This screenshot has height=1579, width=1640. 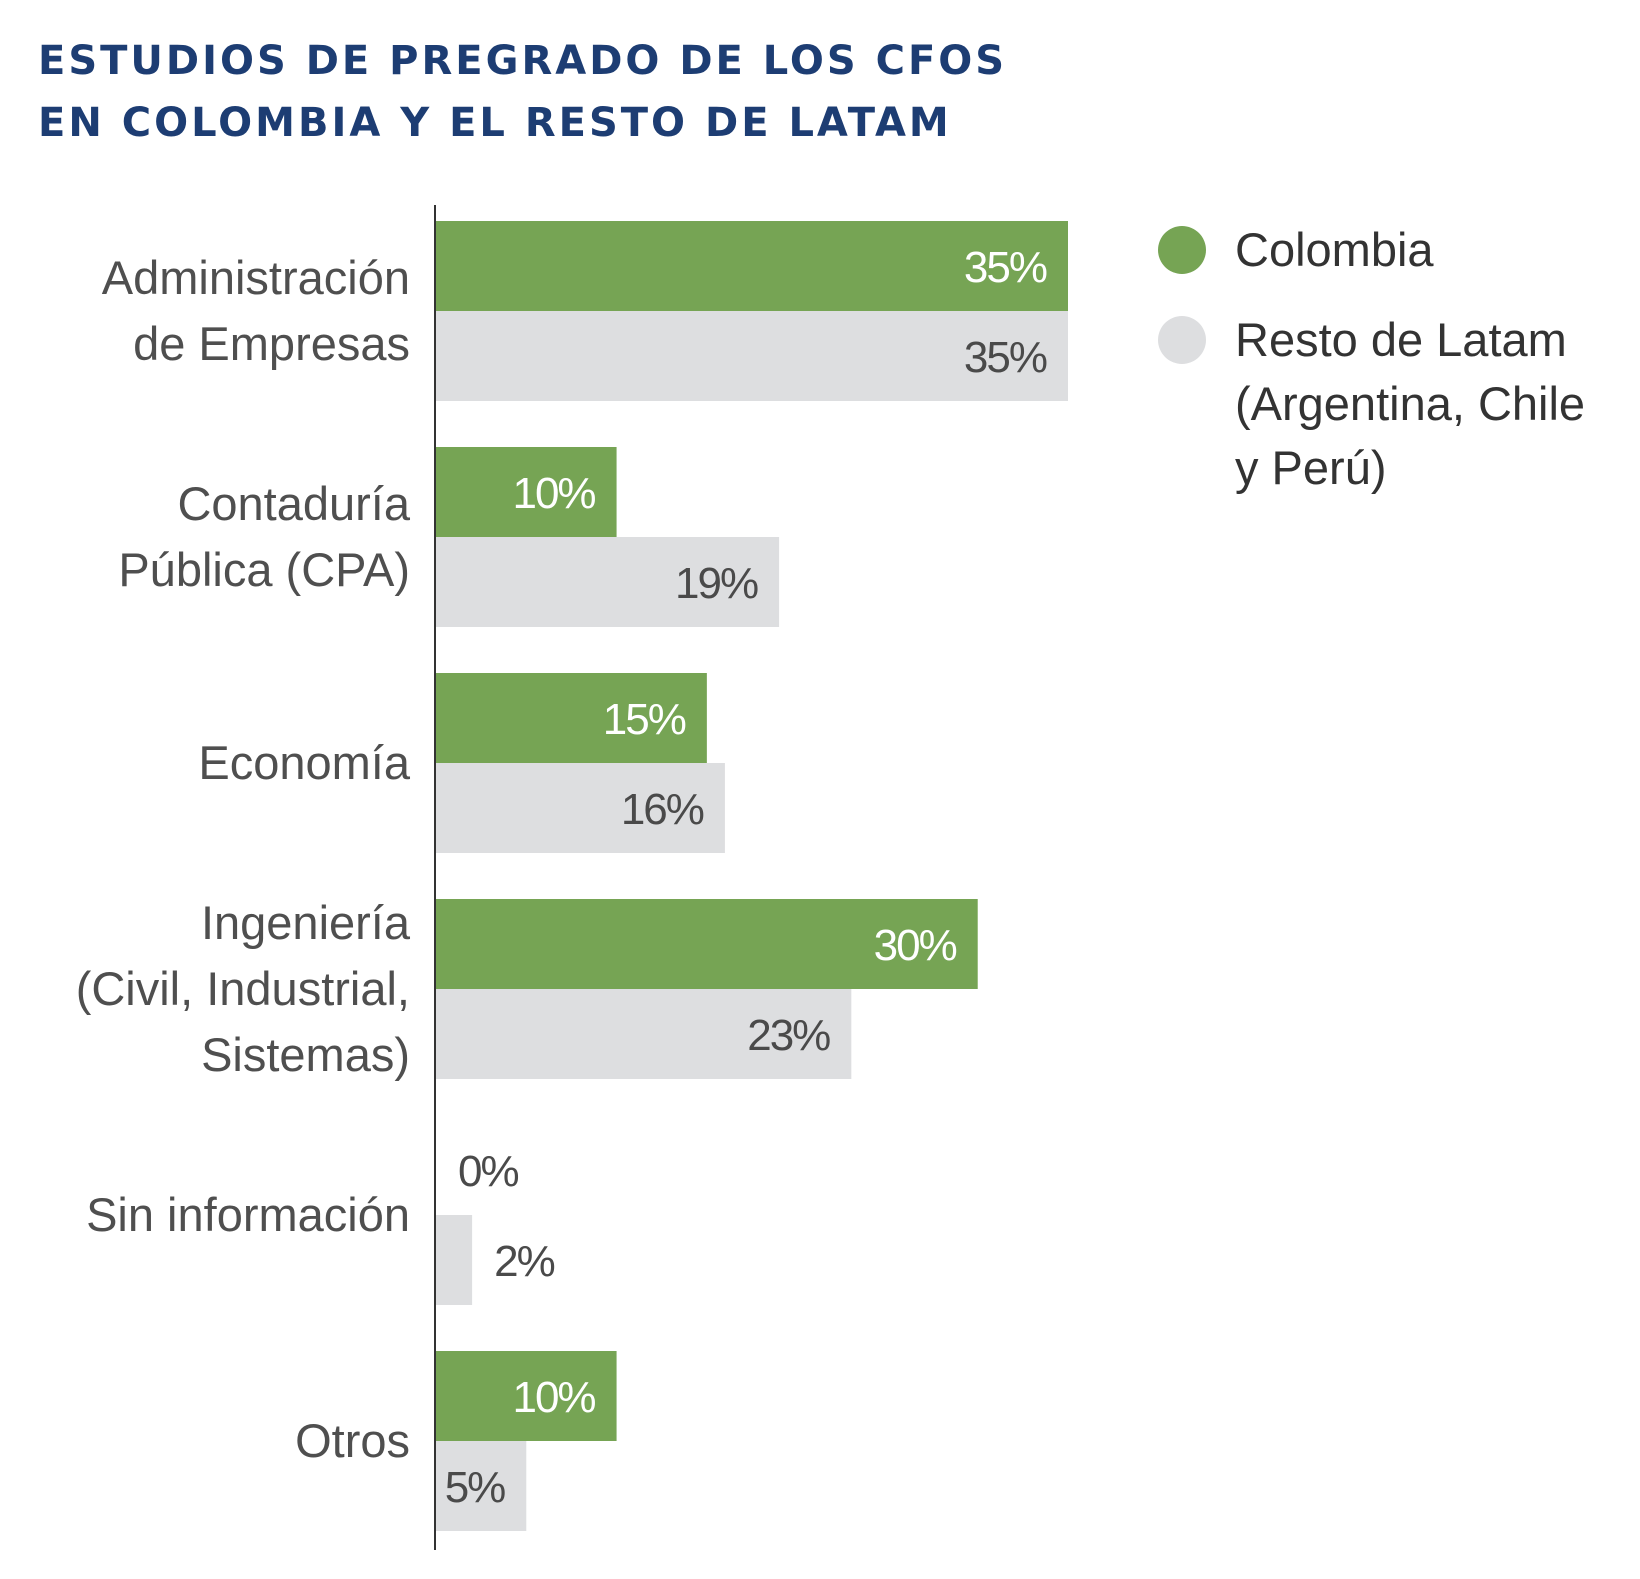 I want to click on legend-label-colombia: Colombia, so click(x=1334, y=249).